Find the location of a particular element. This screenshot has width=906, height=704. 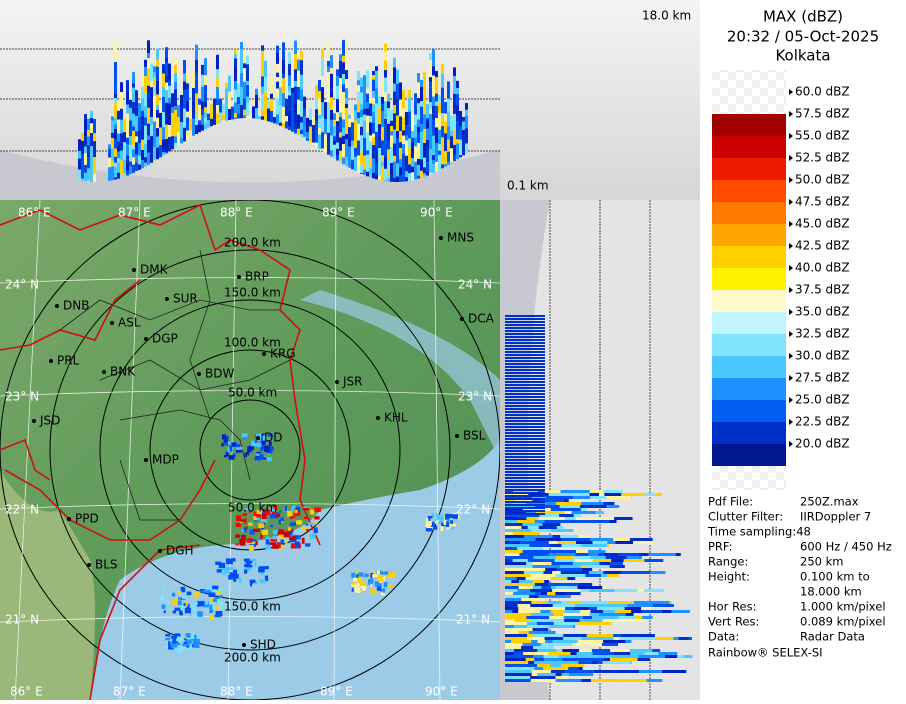

city-label: SHD is located at coordinates (263, 645).